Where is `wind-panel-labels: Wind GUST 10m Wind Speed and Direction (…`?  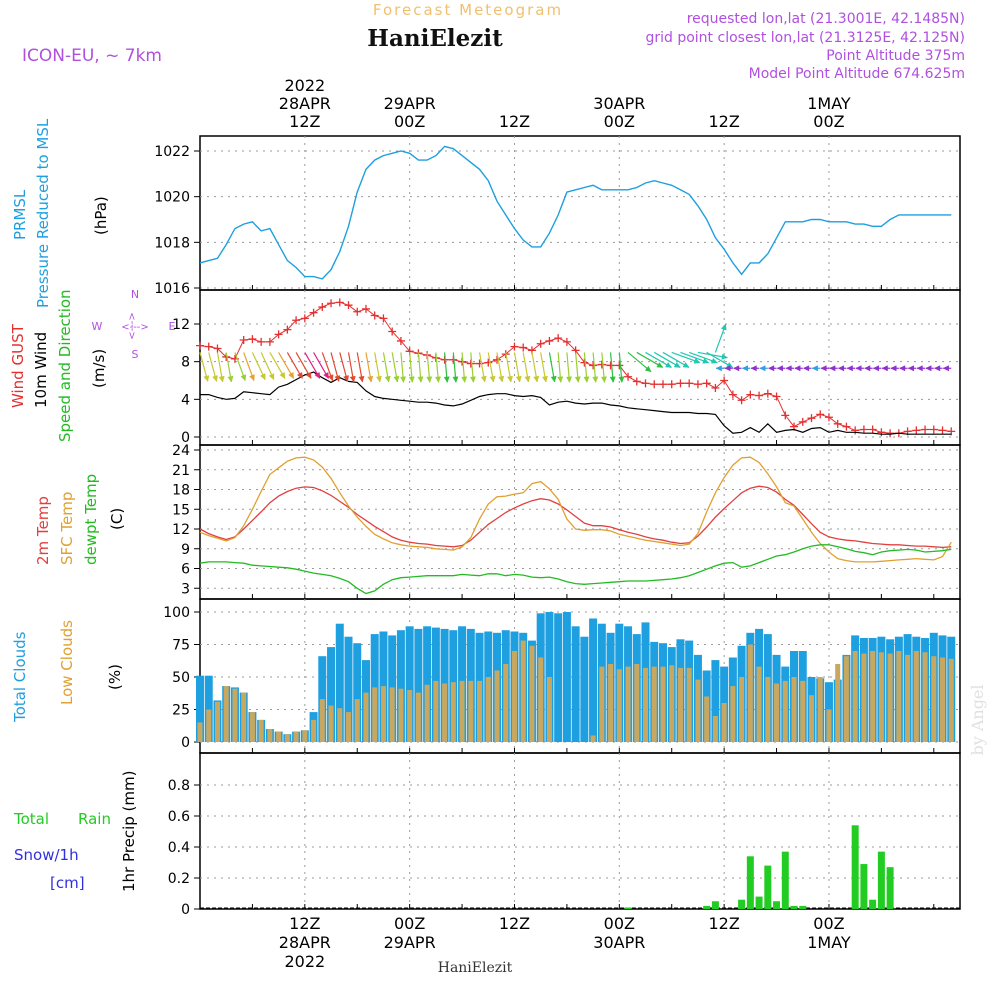
wind-panel-labels: Wind GUST 10m Wind Speed and Direction (… is located at coordinates (92, 365).